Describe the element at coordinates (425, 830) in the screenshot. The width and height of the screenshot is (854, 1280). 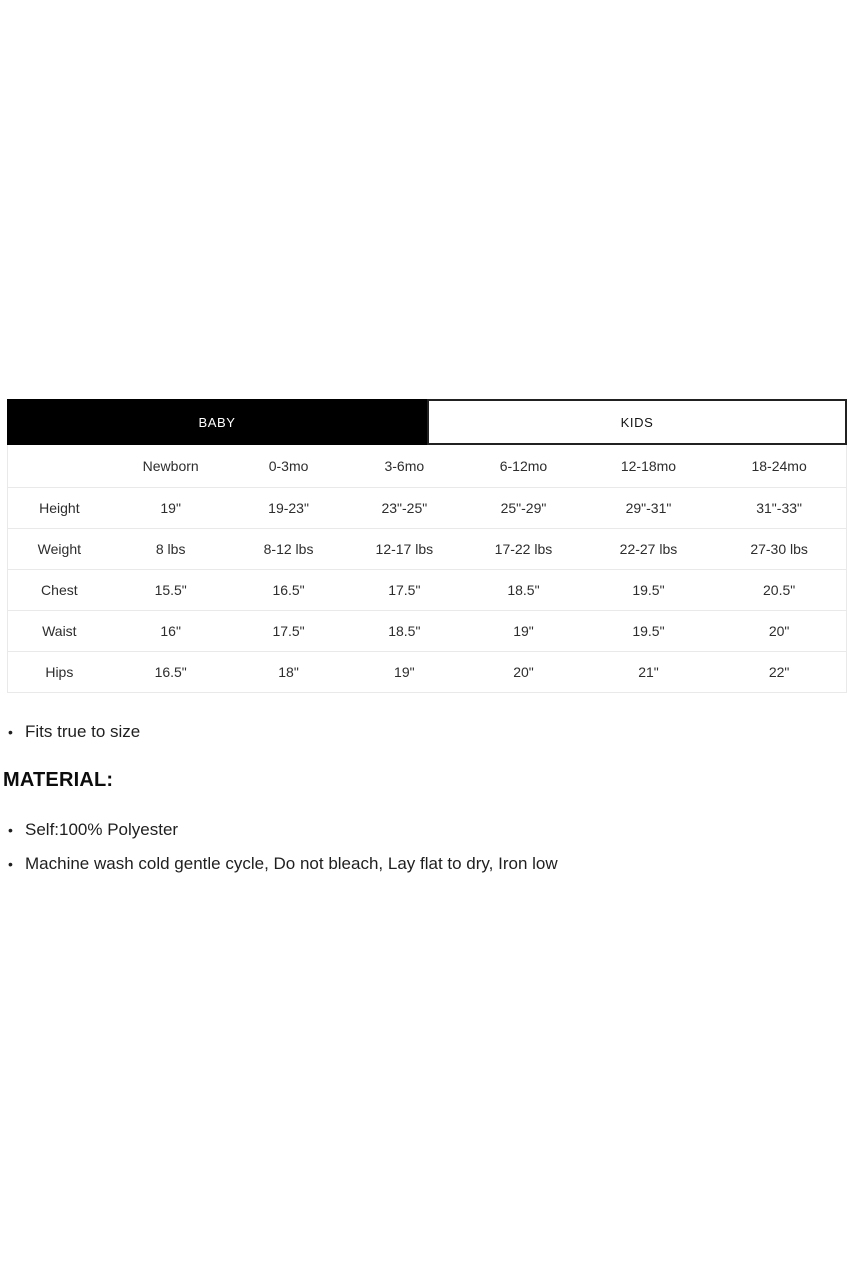
I see `material-note-self: • Self:100% Polyester` at that location.